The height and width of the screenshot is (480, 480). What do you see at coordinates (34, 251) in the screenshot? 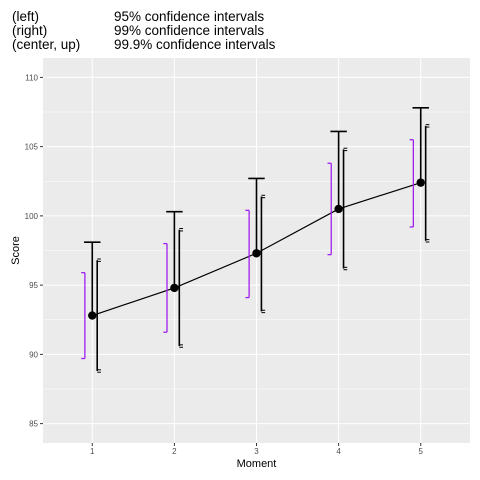
I see `y-axis: 85 90 95 100 105 110` at bounding box center [34, 251].